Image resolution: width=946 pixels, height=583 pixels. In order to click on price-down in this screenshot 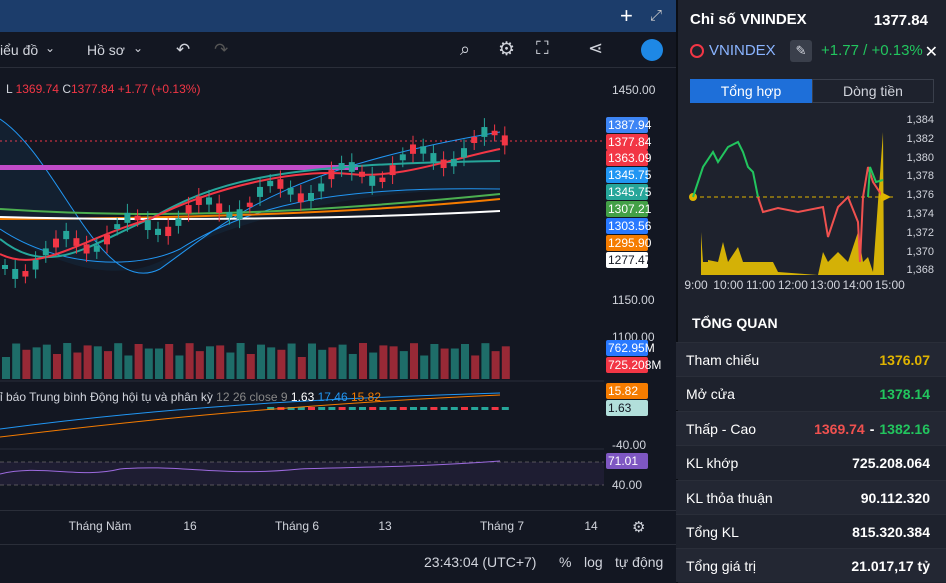, I will do `click(820, 214)`.